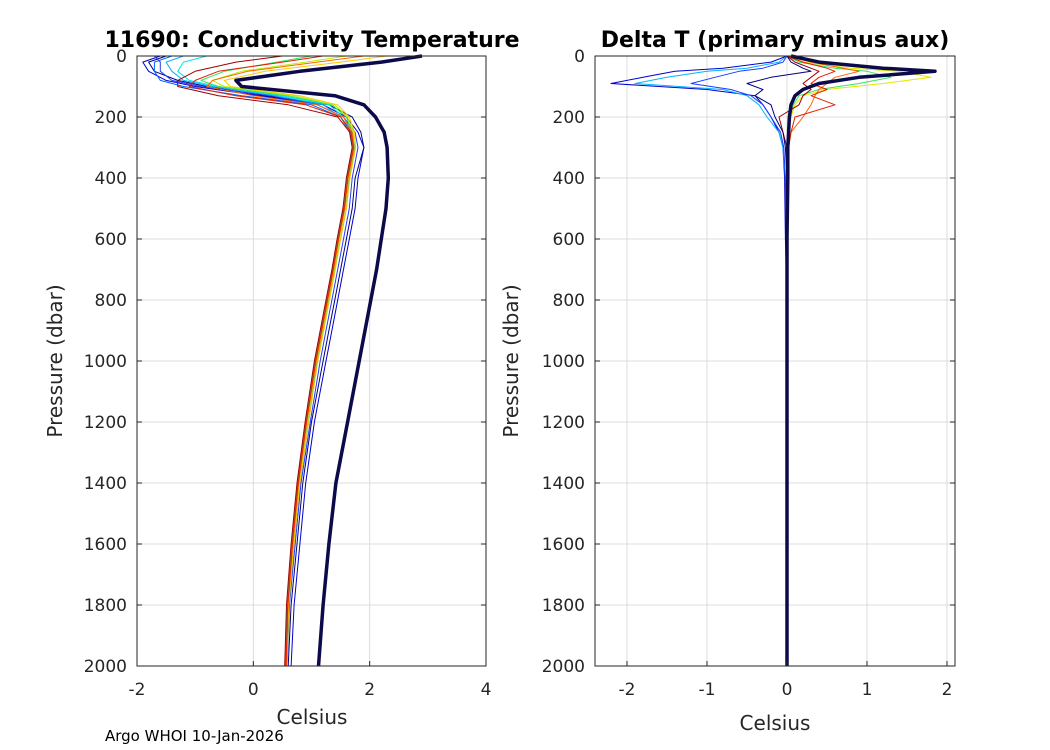 Image resolution: width=1050 pixels, height=750 pixels. I want to click on x-tick-label: 1, so click(867, 690).